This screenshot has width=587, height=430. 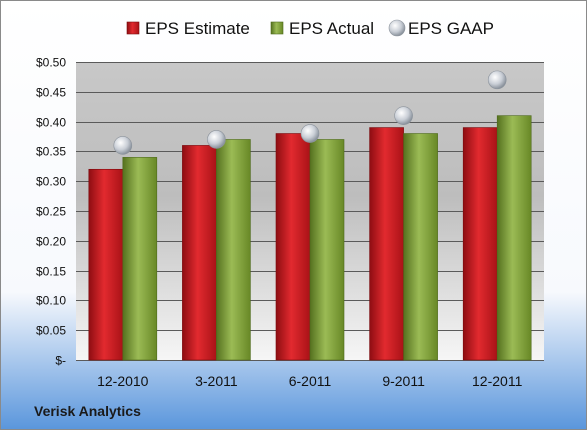 I want to click on legend-label: EPS Estimate, so click(x=197, y=28).